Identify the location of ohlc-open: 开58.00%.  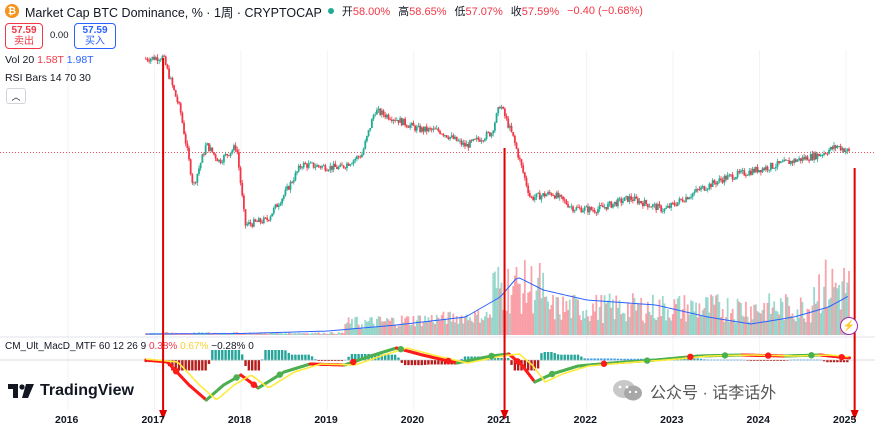
(366, 12).